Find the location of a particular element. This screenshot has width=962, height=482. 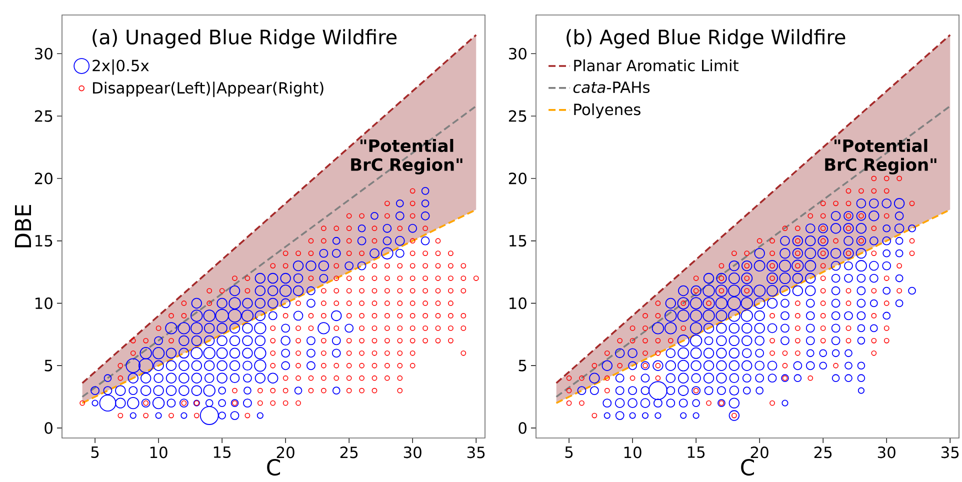

legend-label: Planar Aromatic Limit is located at coordinates (656, 65).